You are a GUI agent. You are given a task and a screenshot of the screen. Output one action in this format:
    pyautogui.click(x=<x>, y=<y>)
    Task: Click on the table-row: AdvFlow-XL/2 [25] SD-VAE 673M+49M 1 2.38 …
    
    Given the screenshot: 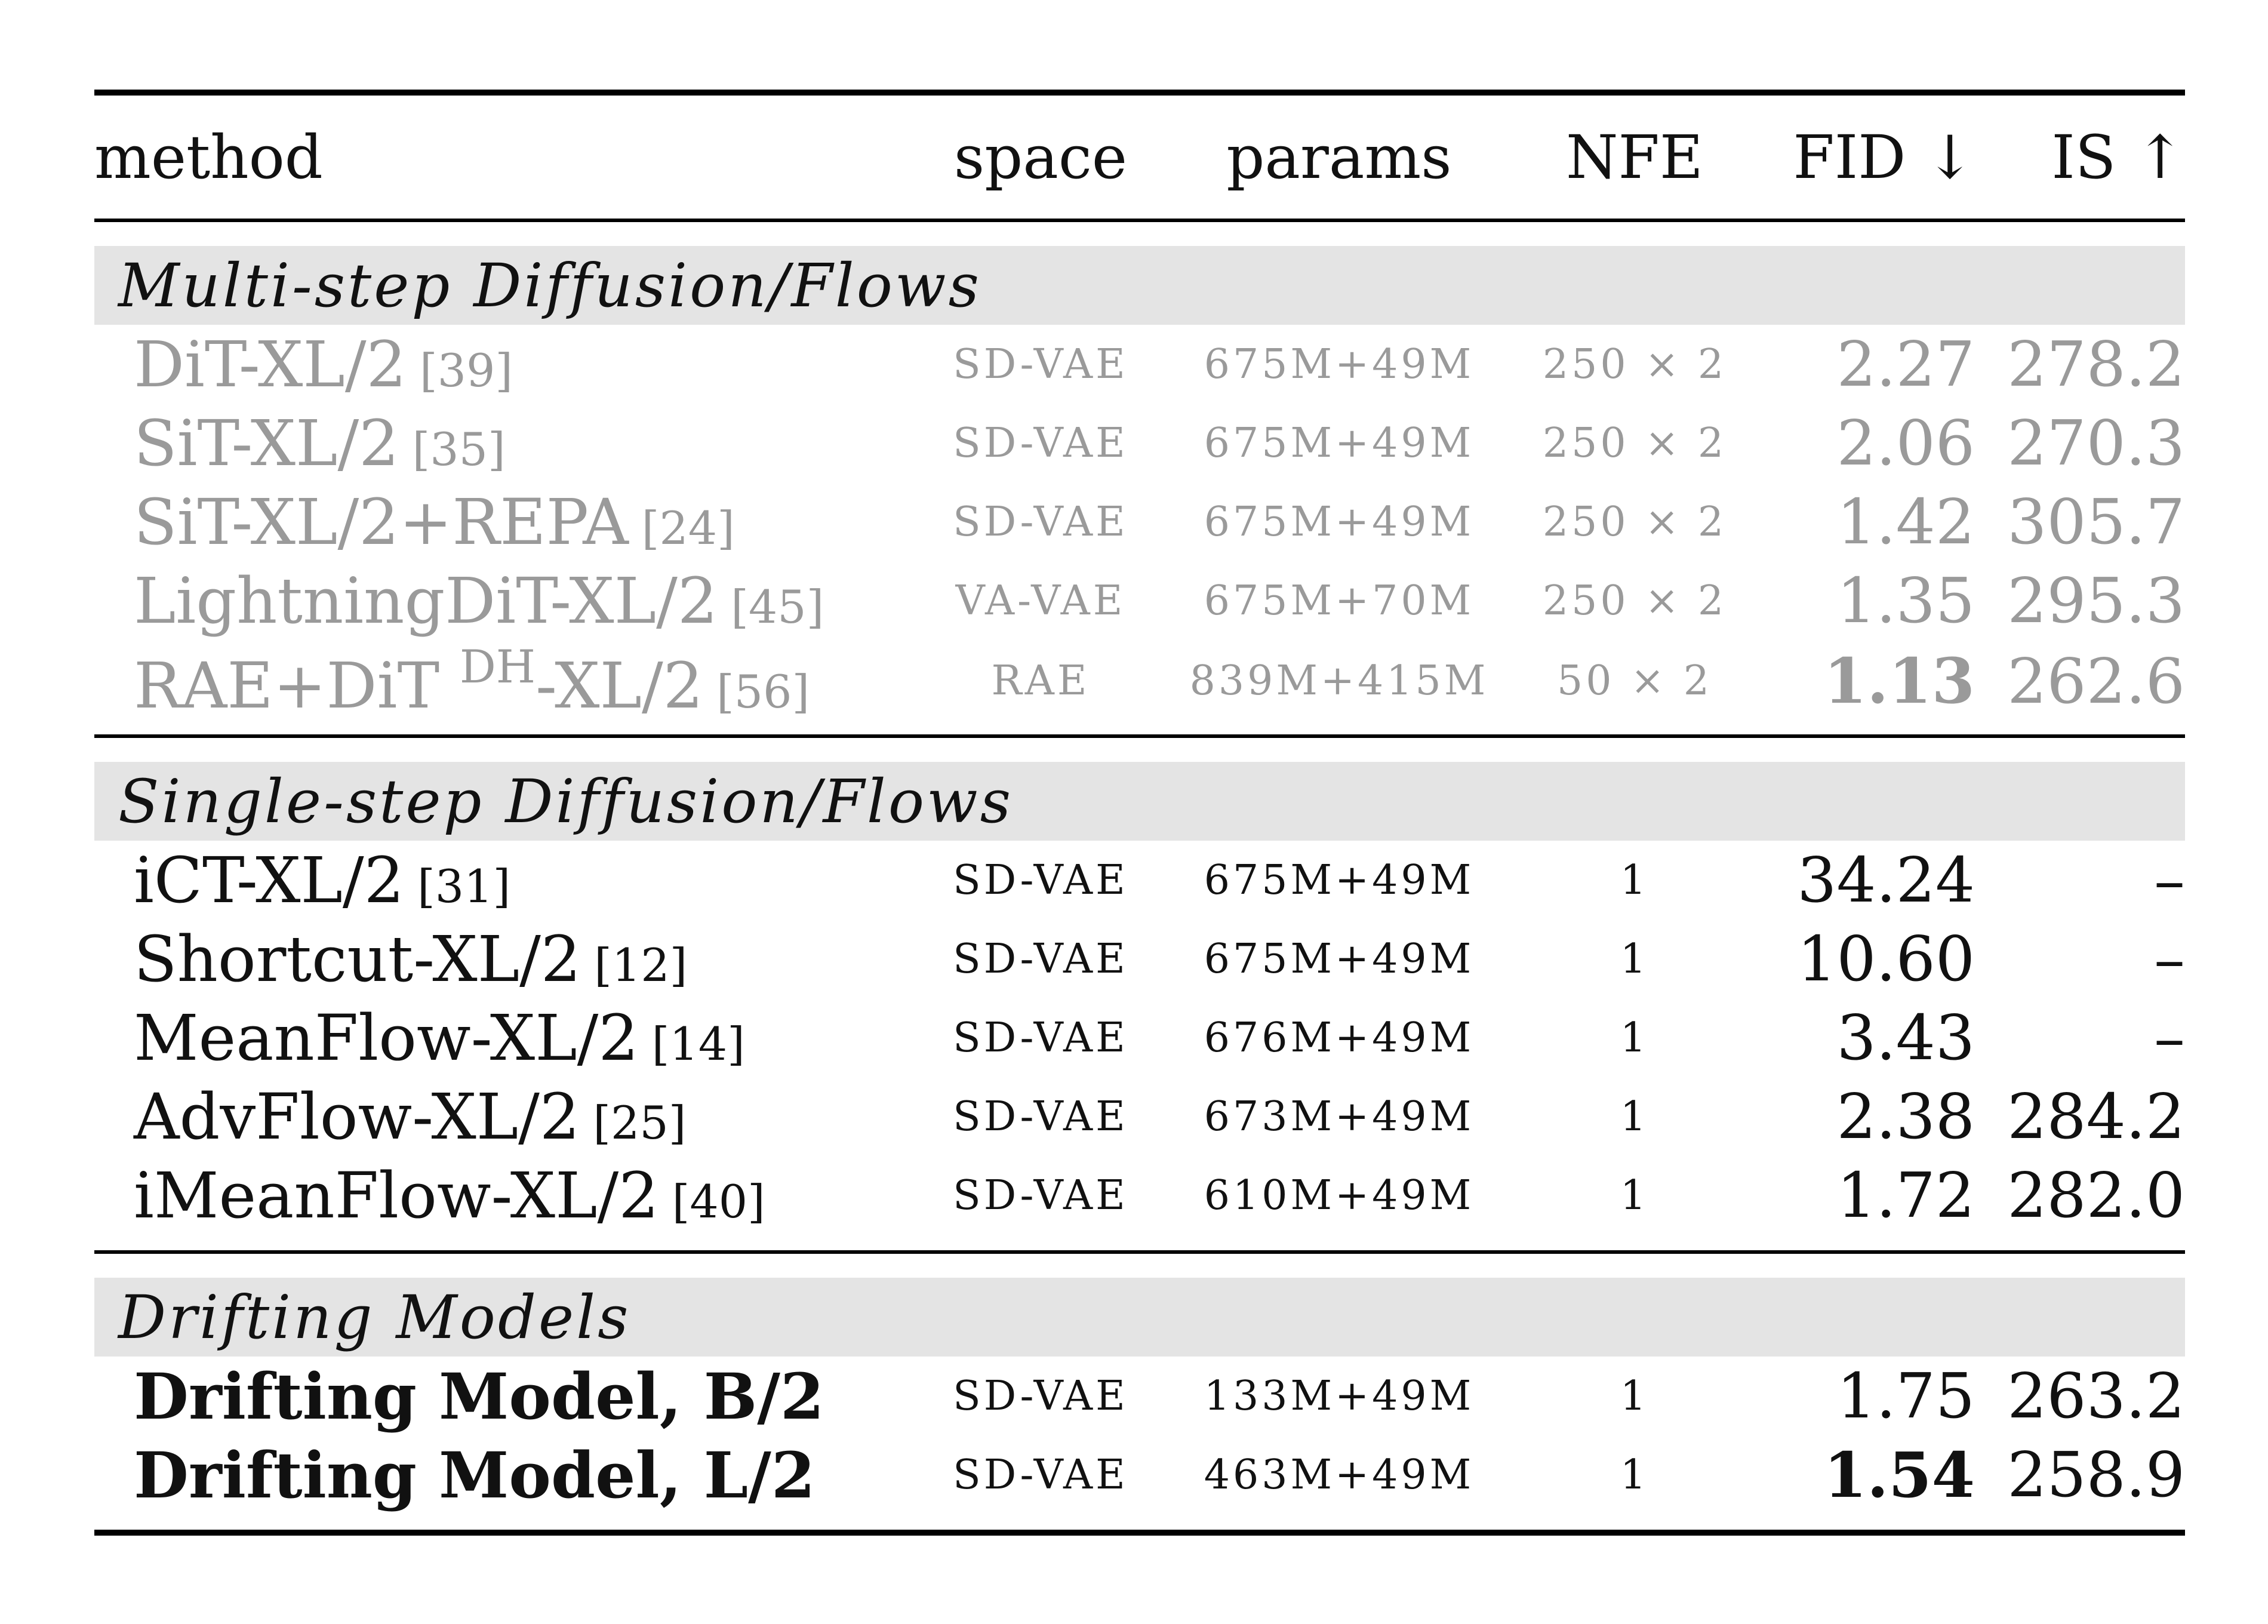 What is the action you would take?
    pyautogui.click(x=1139, y=1116)
    